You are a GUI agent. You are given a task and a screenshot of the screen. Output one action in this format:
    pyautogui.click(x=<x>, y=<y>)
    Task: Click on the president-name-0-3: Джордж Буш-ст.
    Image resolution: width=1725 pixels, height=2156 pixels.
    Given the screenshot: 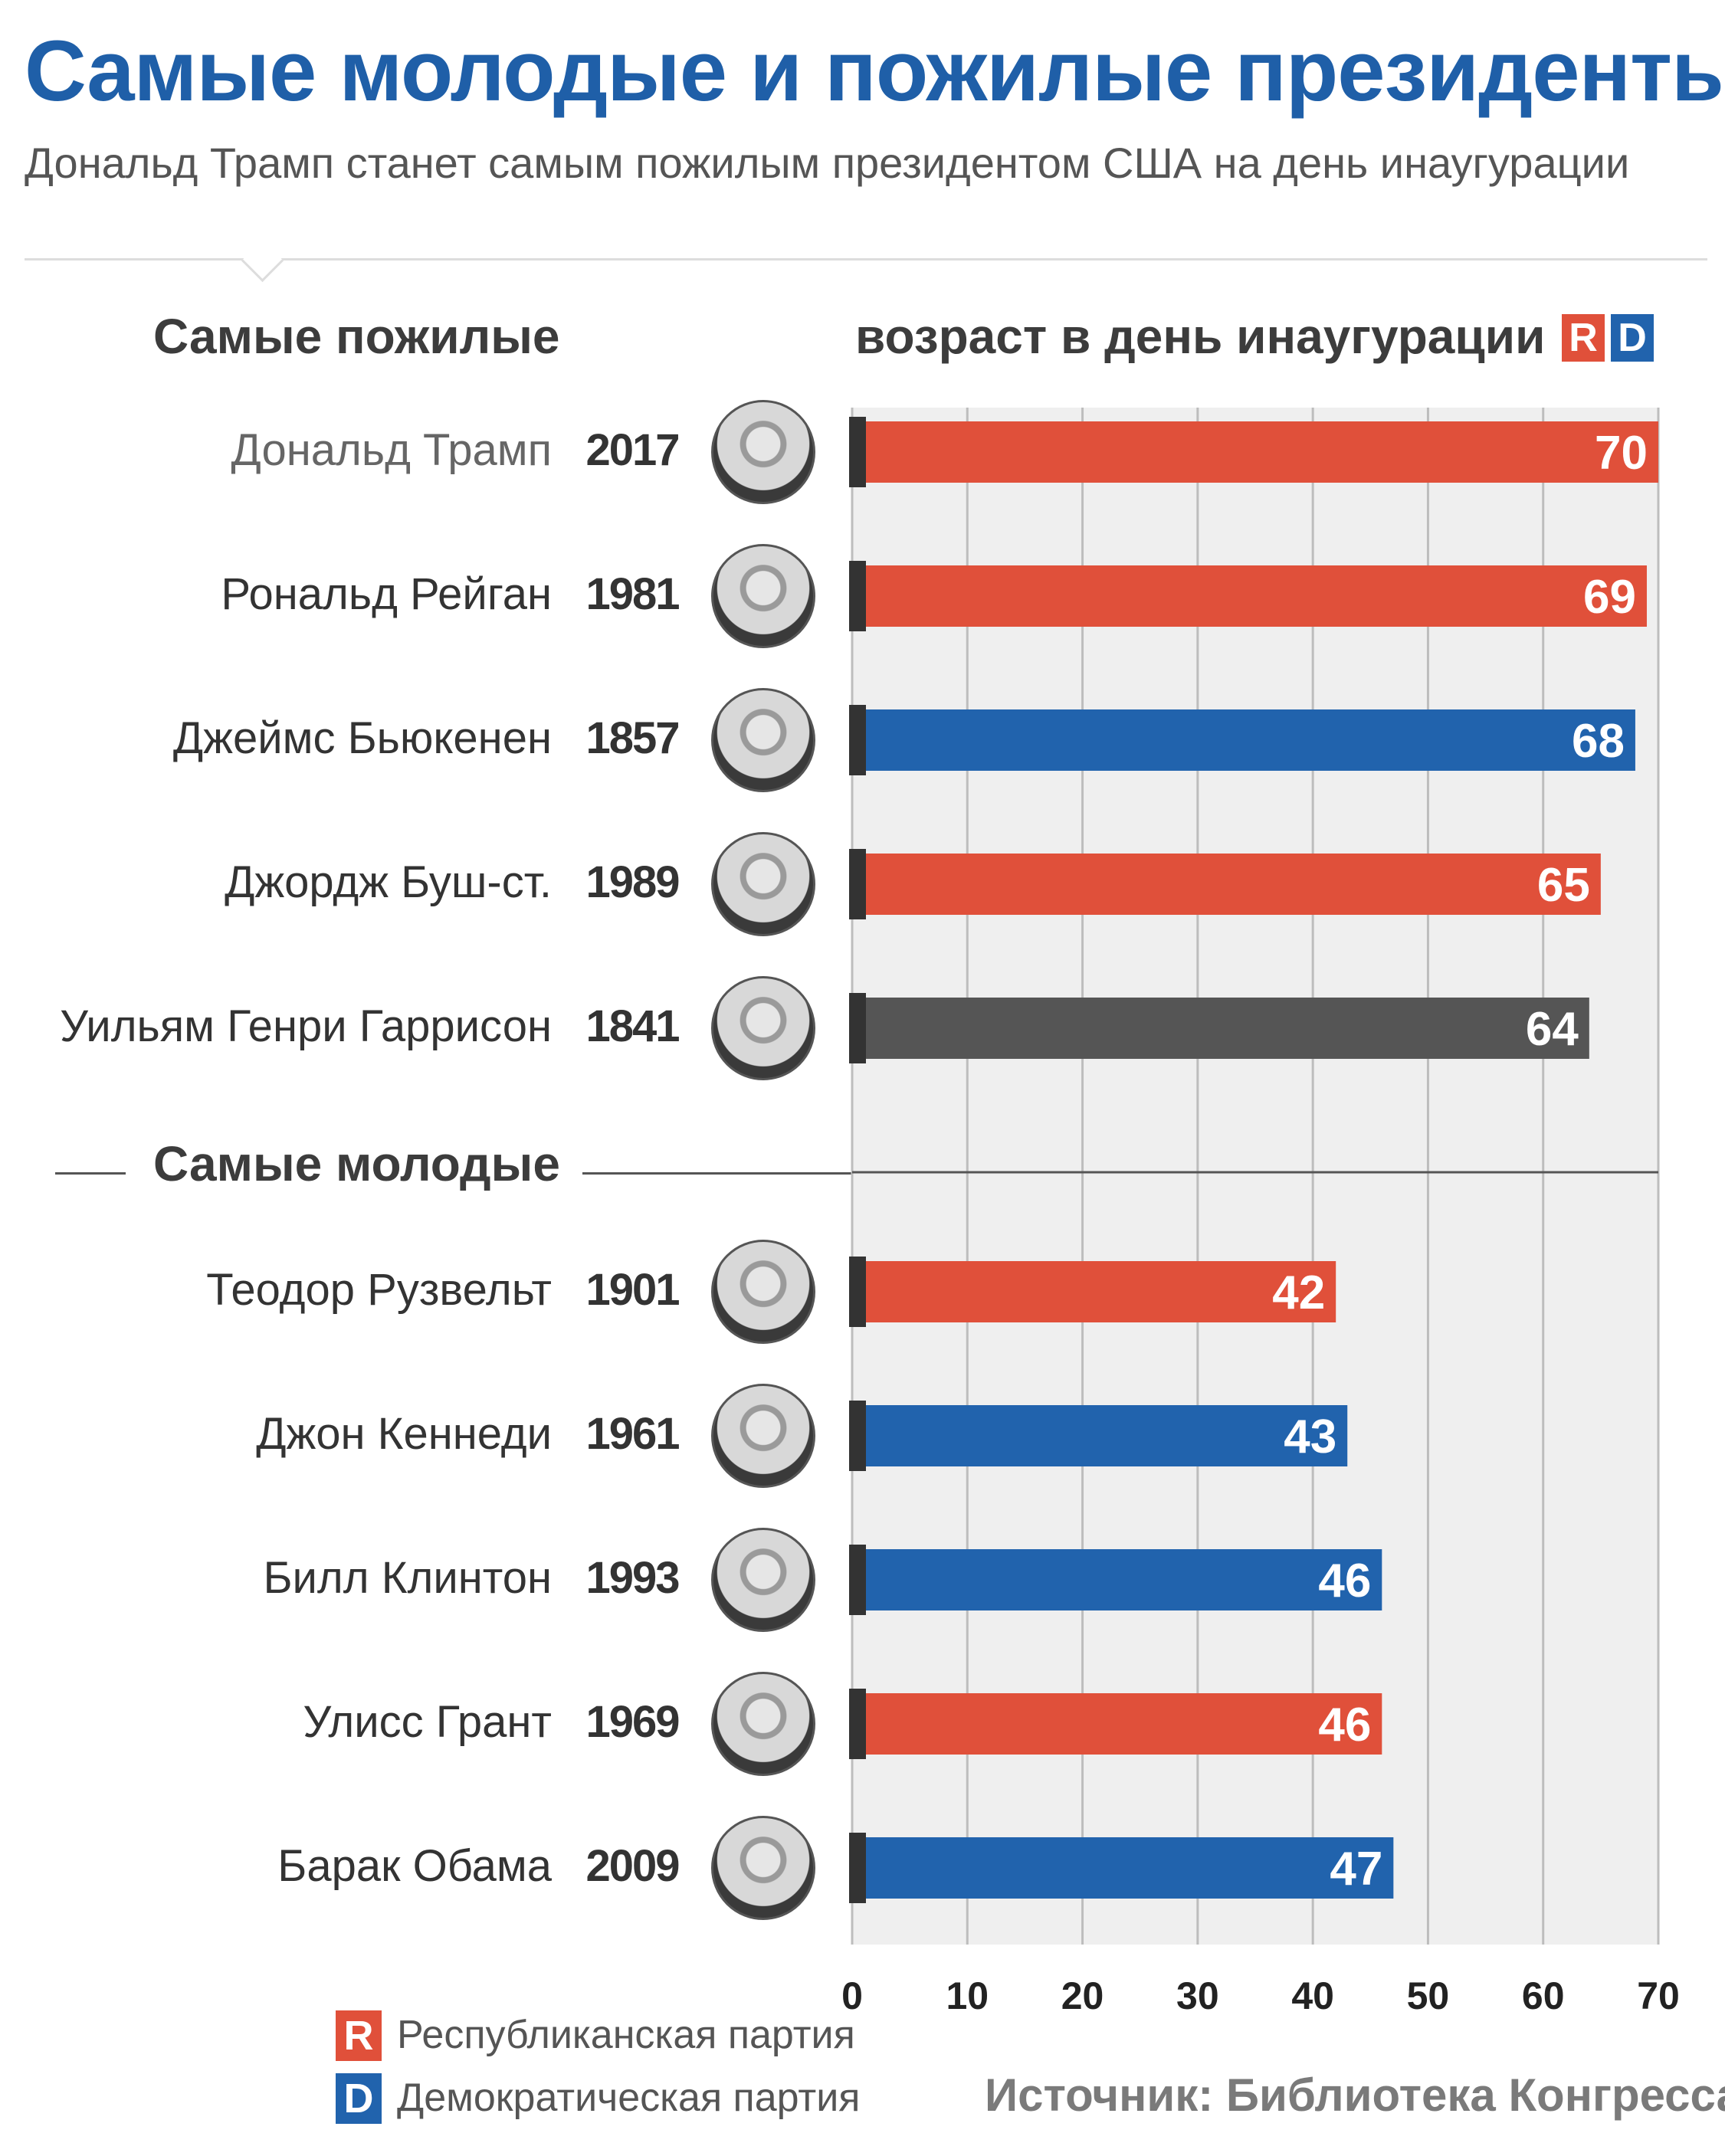 What is the action you would take?
    pyautogui.click(x=388, y=882)
    